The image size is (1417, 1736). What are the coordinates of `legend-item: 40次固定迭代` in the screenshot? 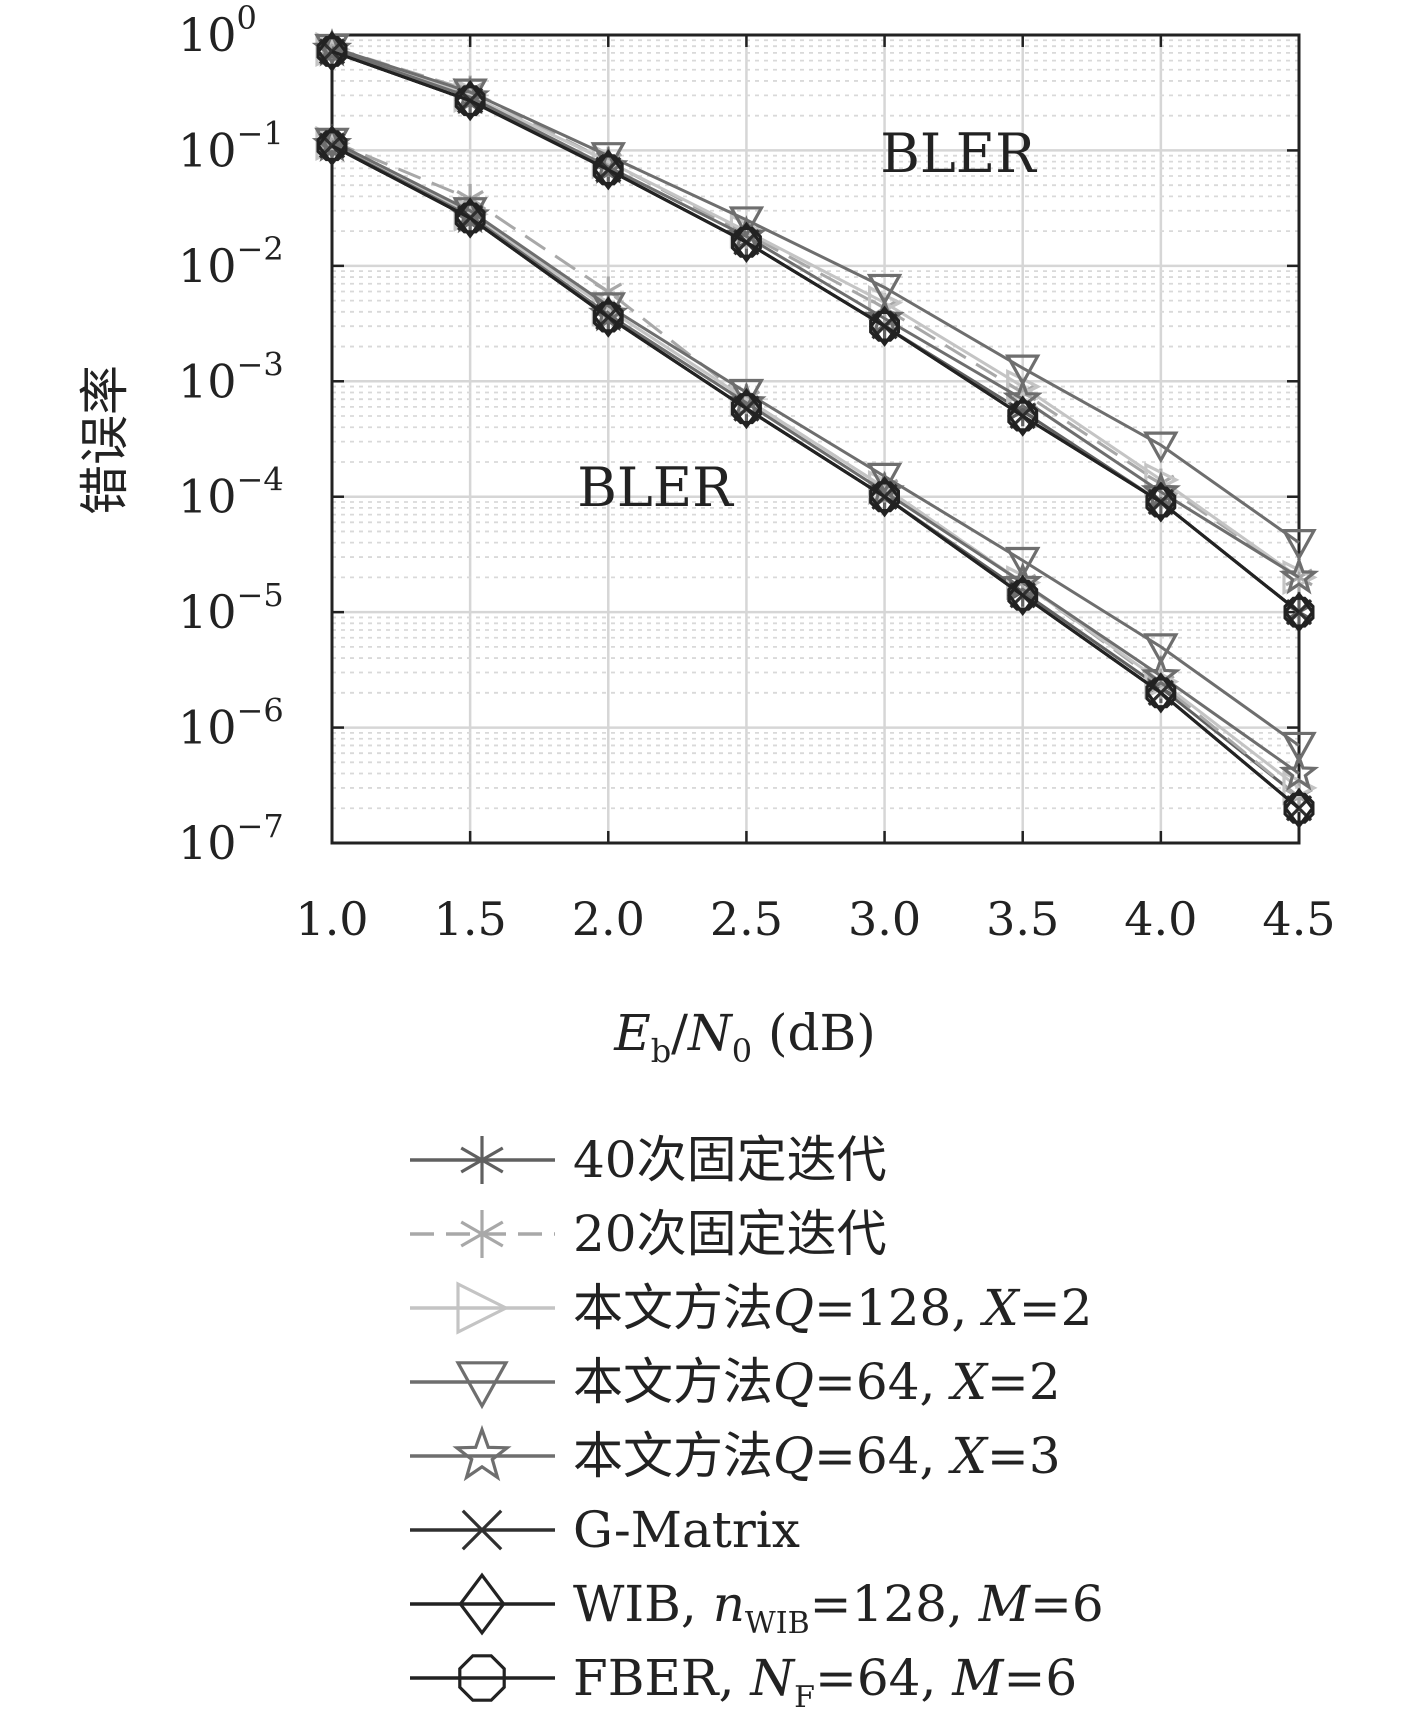 It's located at (648, 1160).